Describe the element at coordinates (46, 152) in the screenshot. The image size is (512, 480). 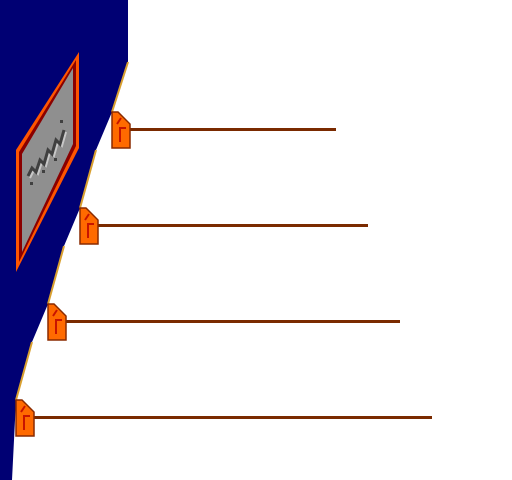
I see `plaque-glyph-icon` at that location.